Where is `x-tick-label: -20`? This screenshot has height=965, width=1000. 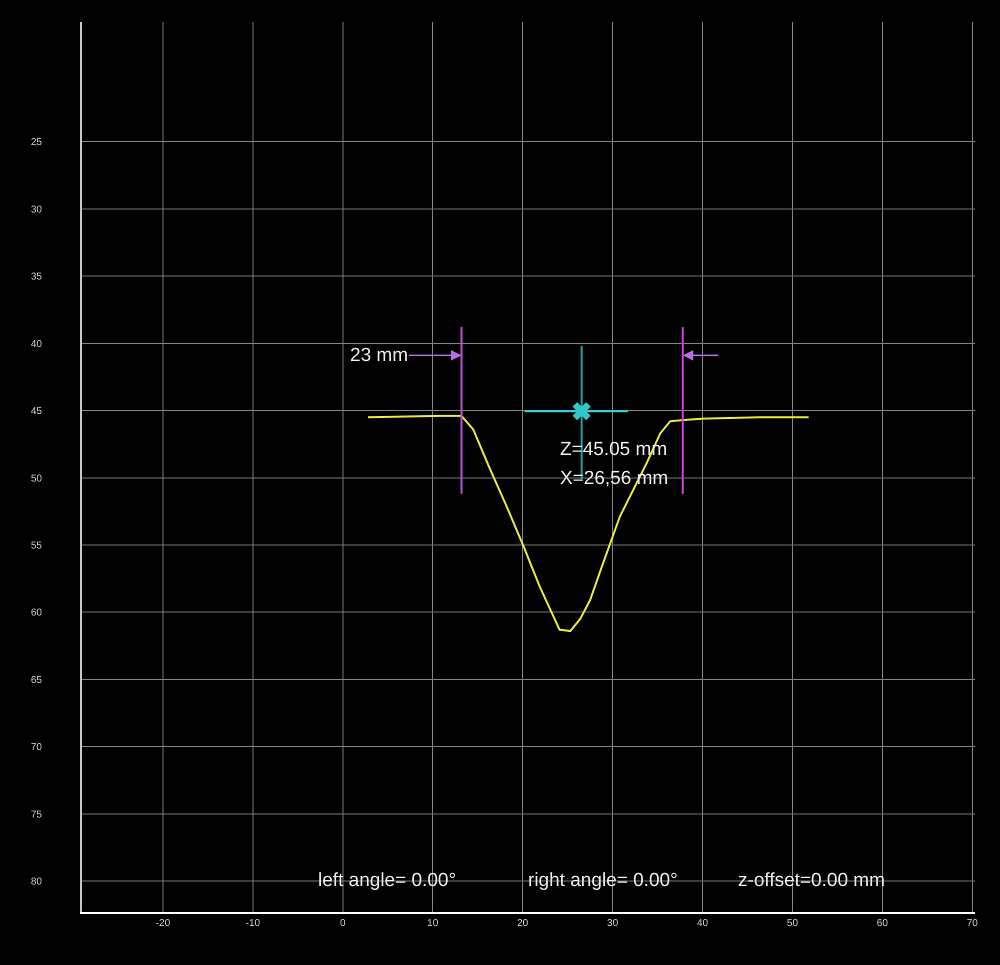 x-tick-label: -20 is located at coordinates (163, 923).